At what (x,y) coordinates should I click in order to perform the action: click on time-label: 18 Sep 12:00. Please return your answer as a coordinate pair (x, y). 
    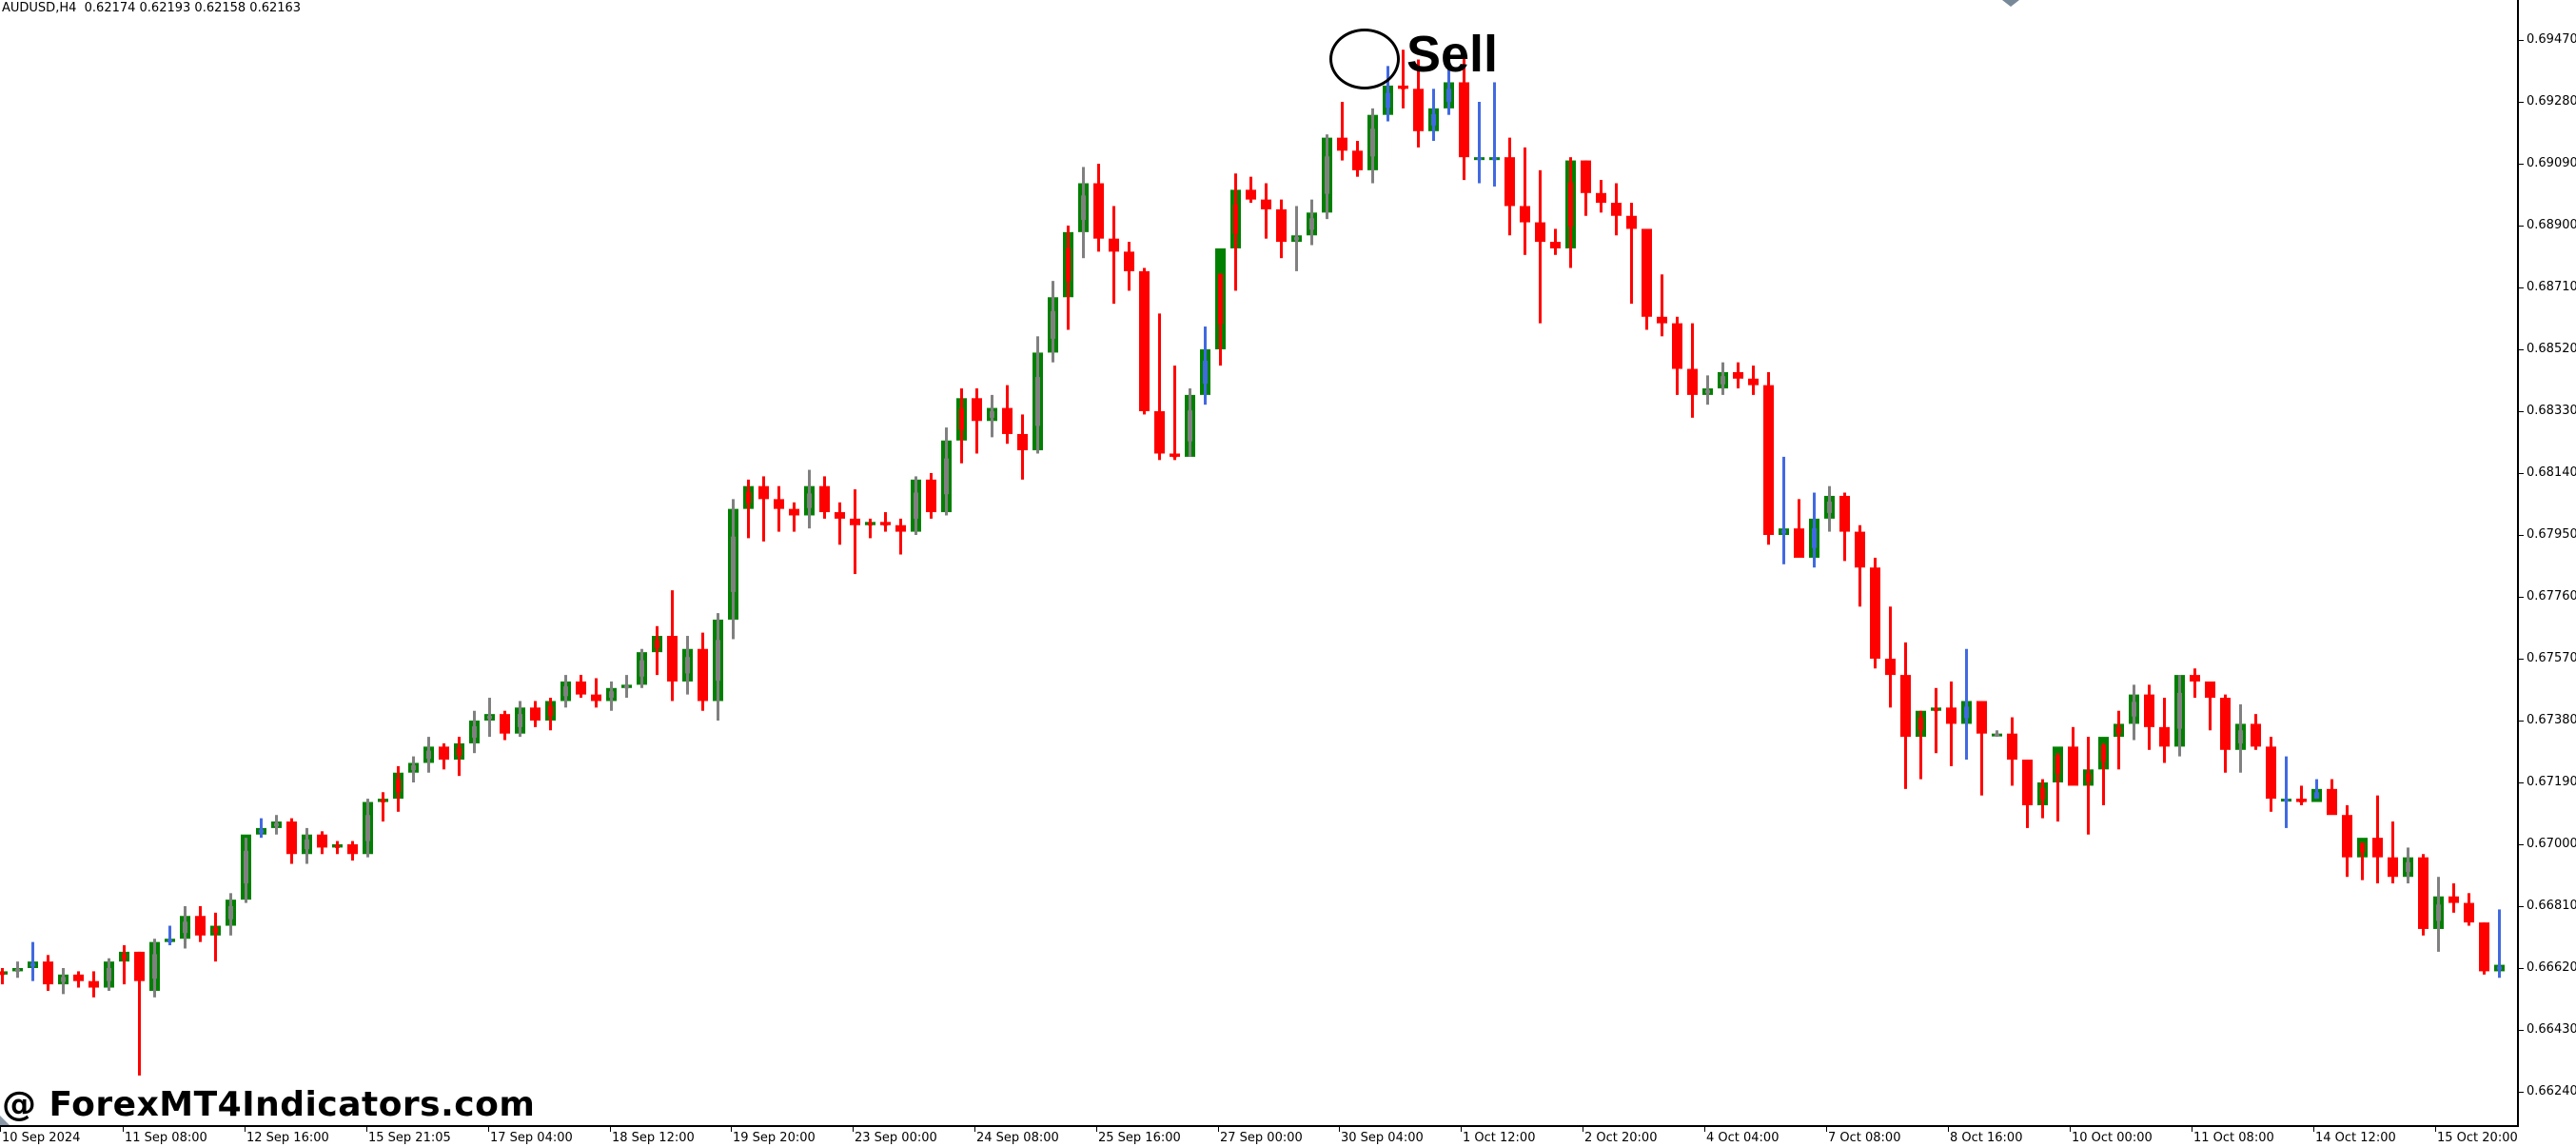
    Looking at the image, I should click on (653, 1138).